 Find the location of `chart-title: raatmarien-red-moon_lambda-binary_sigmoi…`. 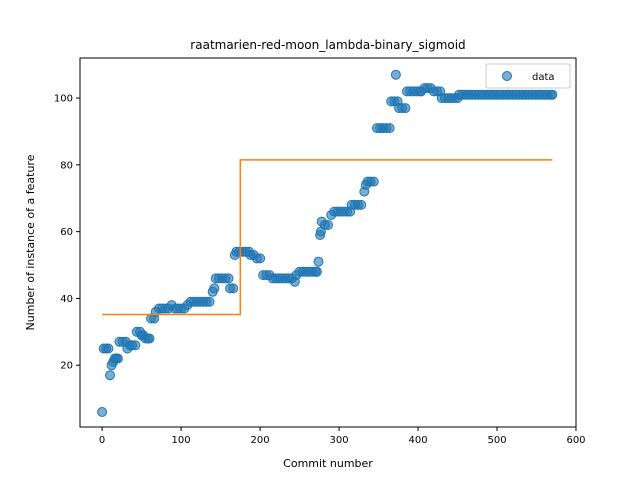

chart-title: raatmarien-red-moon_lambda-binary_sigmoi… is located at coordinates (327, 45).